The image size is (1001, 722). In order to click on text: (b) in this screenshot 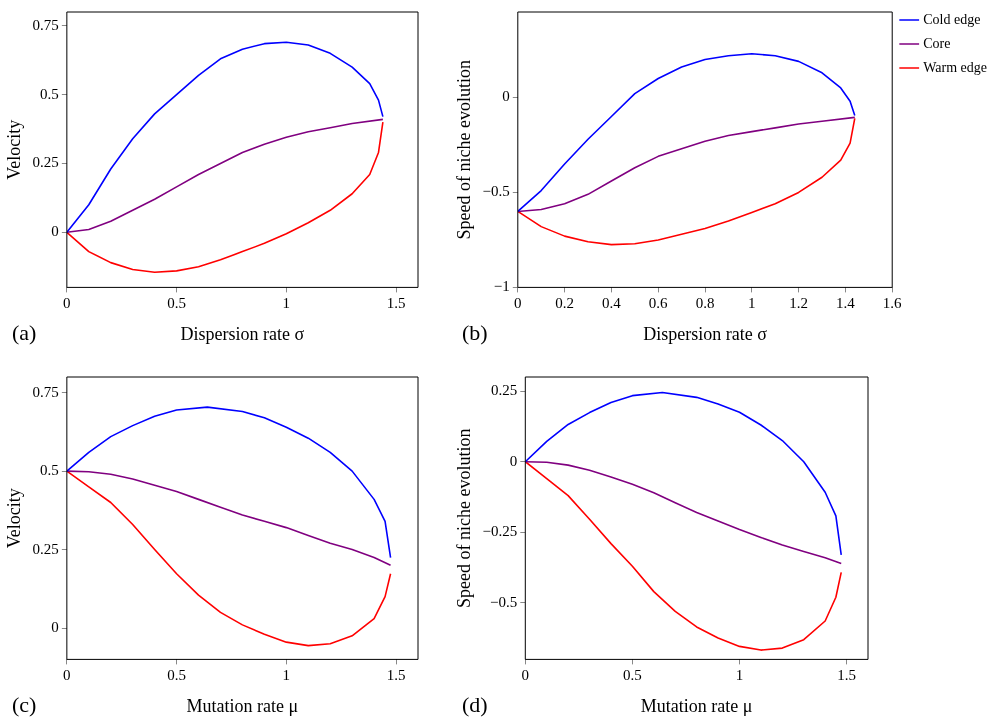, I will do `click(475, 333)`.